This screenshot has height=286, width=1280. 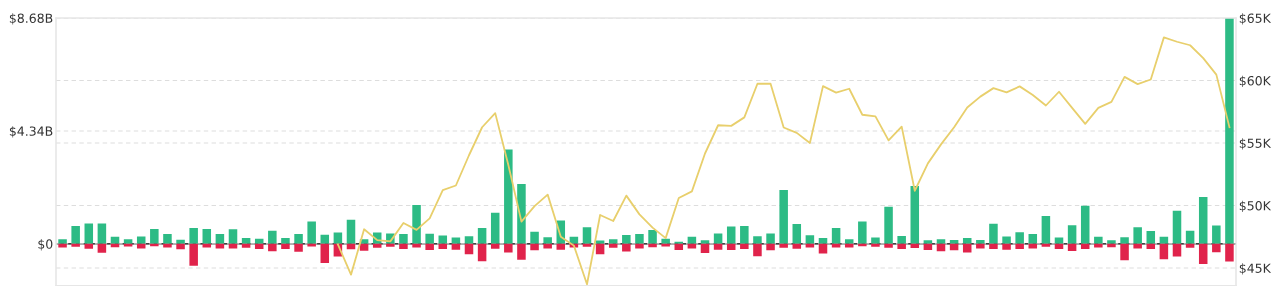 I want to click on y2-tick-label: $55K, so click(x=1255, y=144).